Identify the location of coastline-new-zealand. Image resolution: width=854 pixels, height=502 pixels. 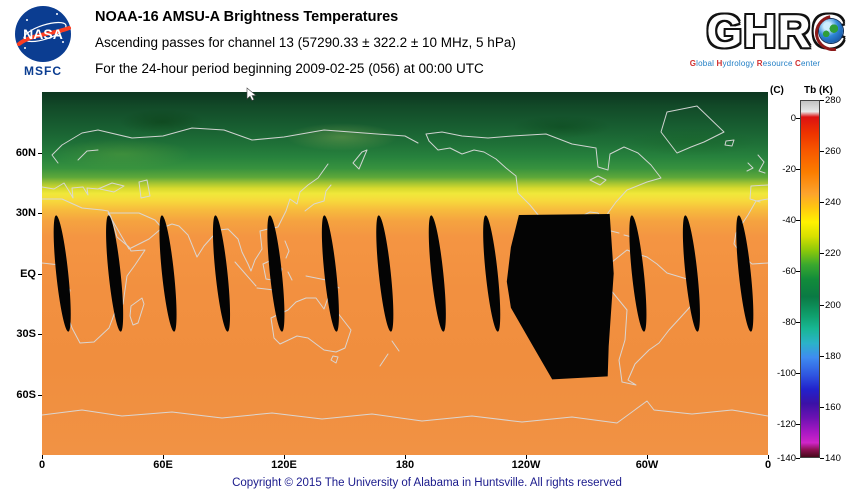
(389, 353).